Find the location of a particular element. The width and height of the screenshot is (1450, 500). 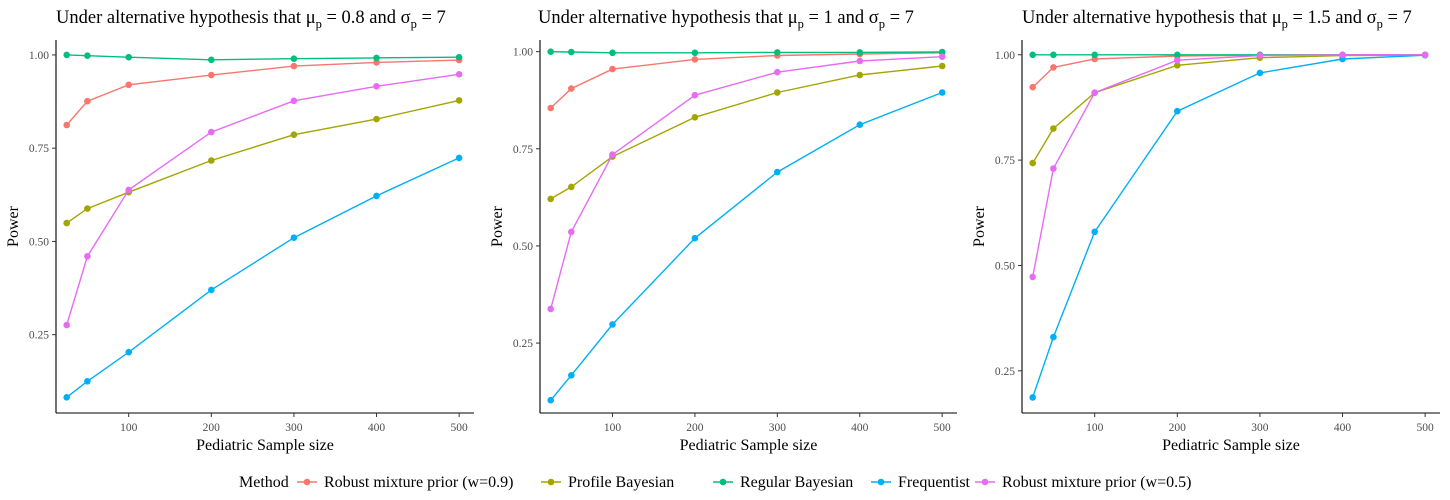

legend-label: Frequentist is located at coordinates (934, 482).